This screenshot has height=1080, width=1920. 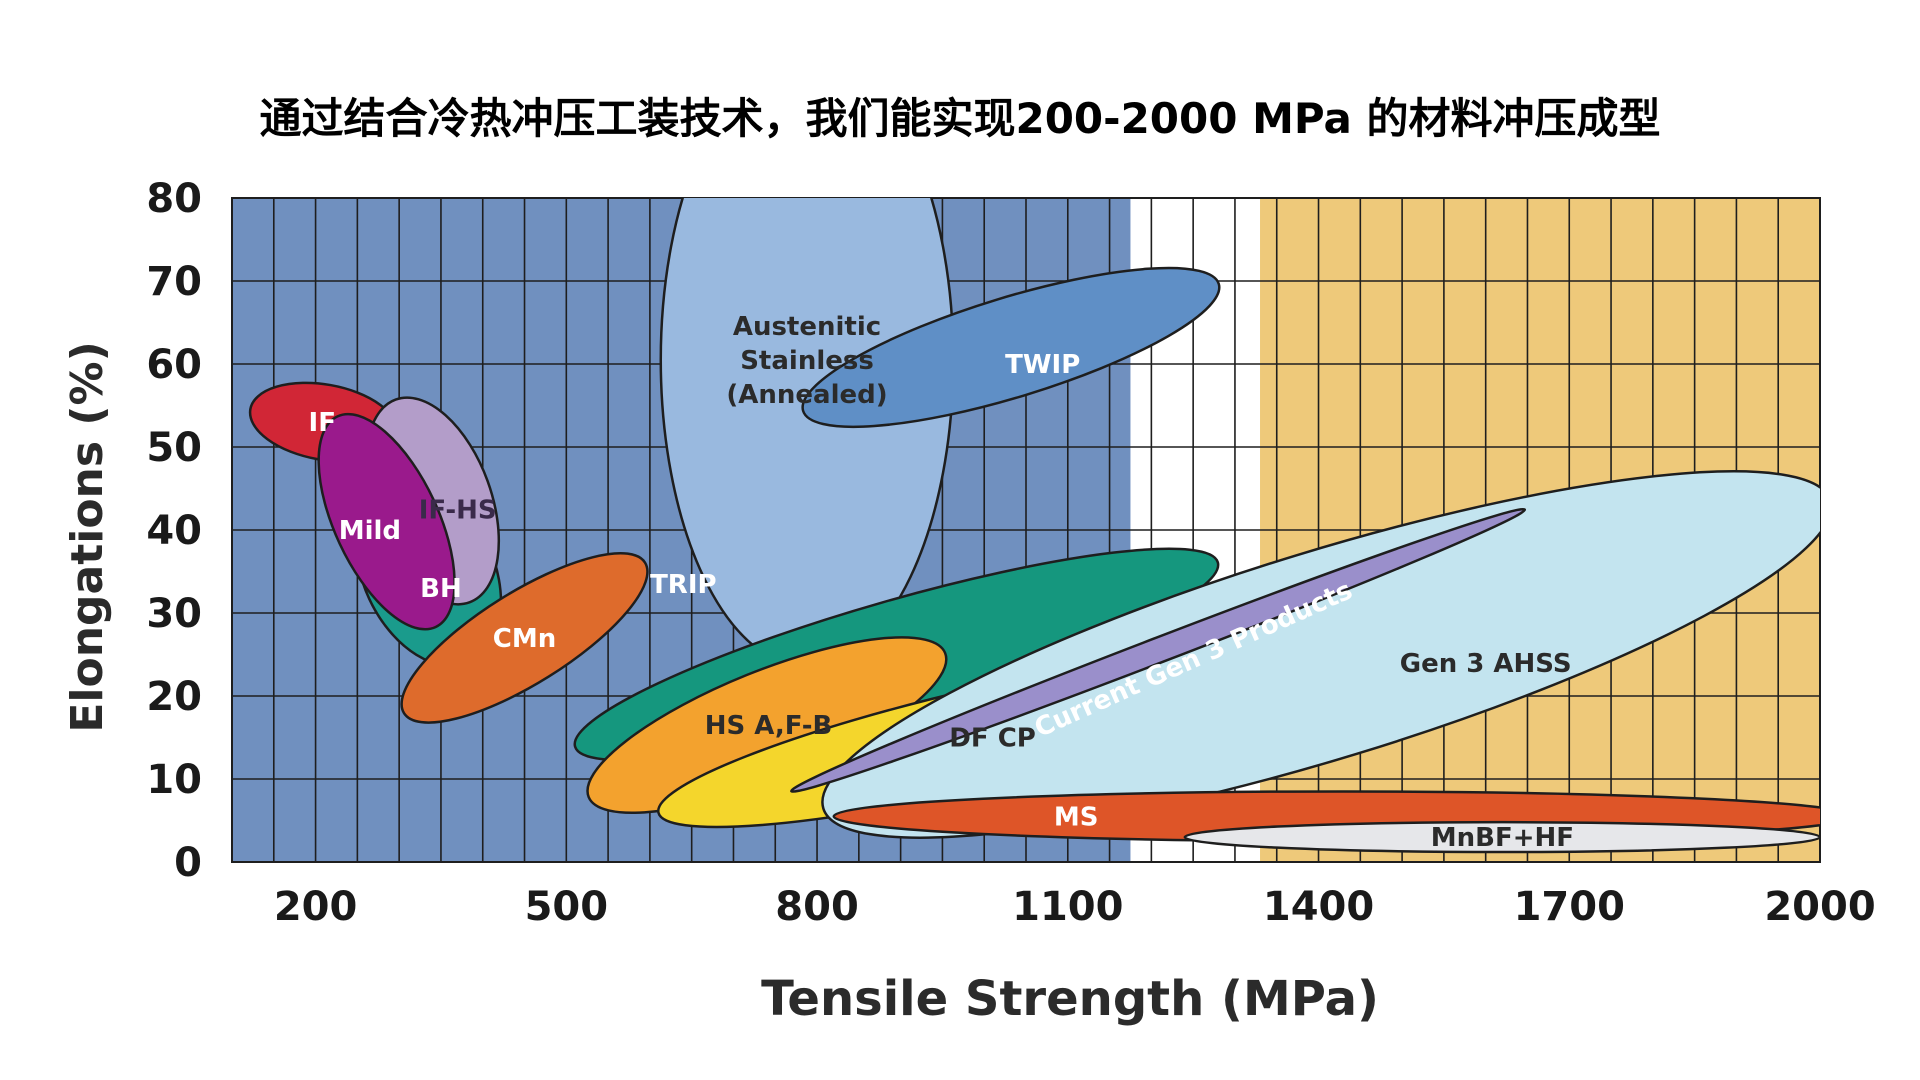 I want to click on region-twip, so click(x=1011, y=347).